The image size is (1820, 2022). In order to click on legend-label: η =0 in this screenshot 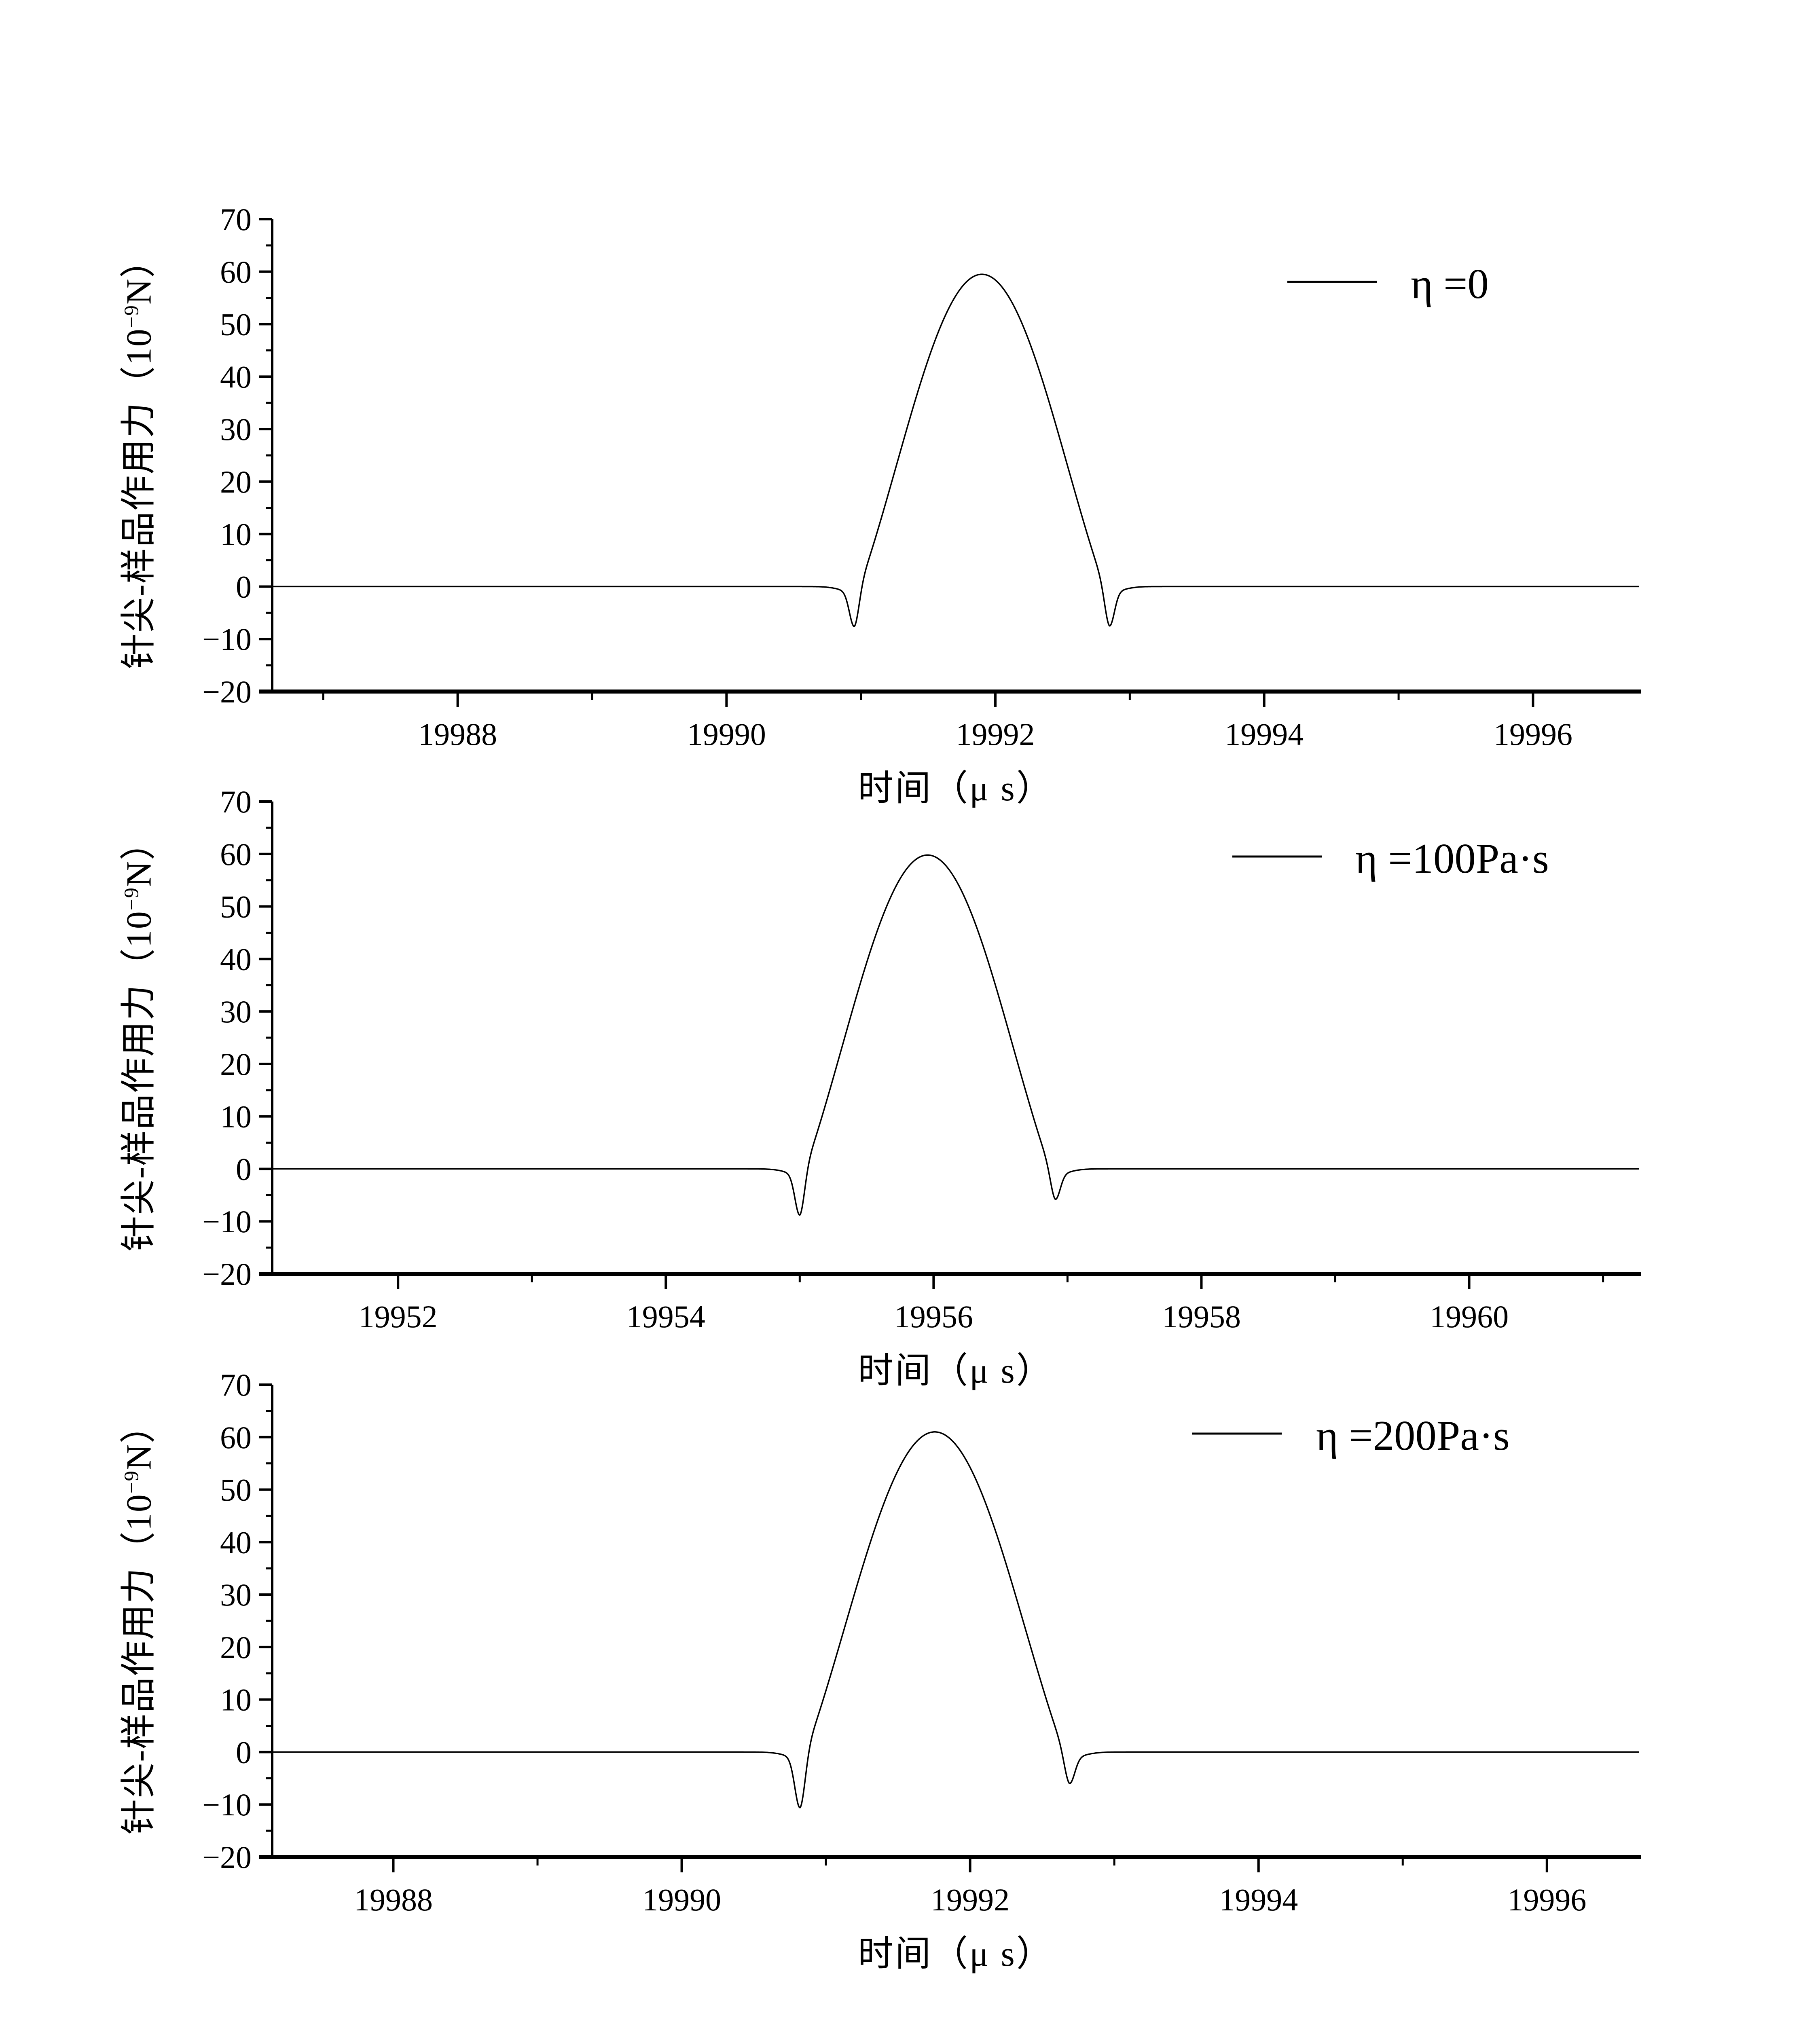, I will do `click(1450, 283)`.